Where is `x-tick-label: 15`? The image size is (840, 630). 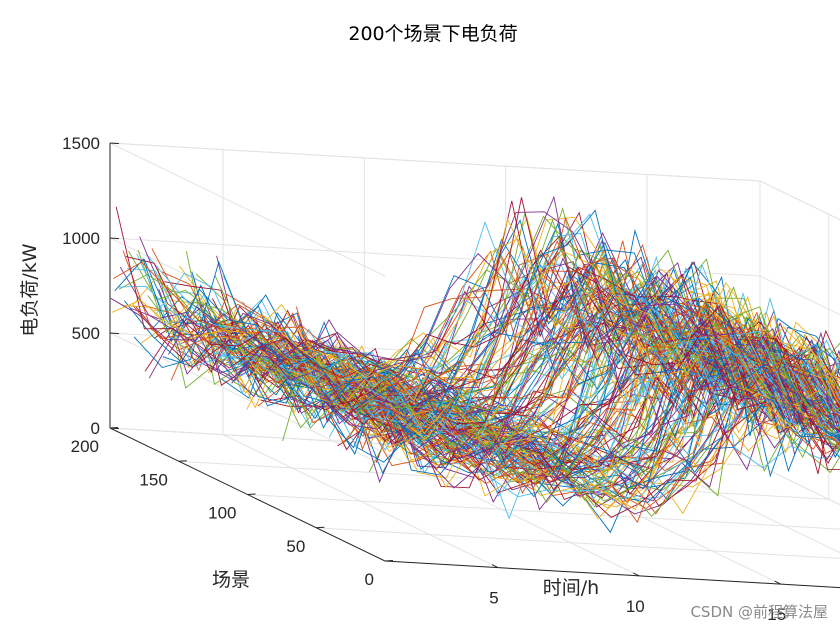
x-tick-label: 15 is located at coordinates (776, 614).